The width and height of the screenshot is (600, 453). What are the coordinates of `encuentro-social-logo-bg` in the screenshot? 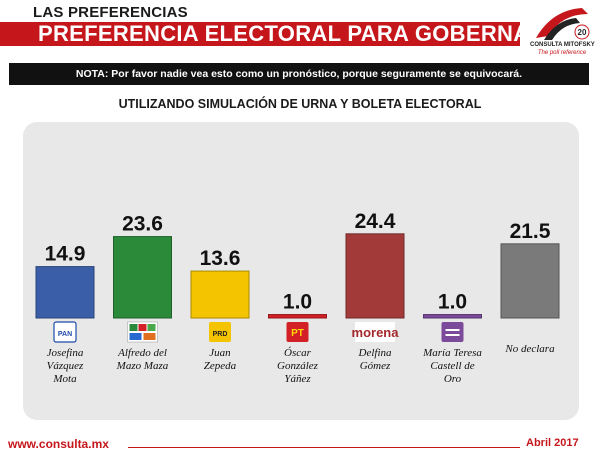 It's located at (452, 332).